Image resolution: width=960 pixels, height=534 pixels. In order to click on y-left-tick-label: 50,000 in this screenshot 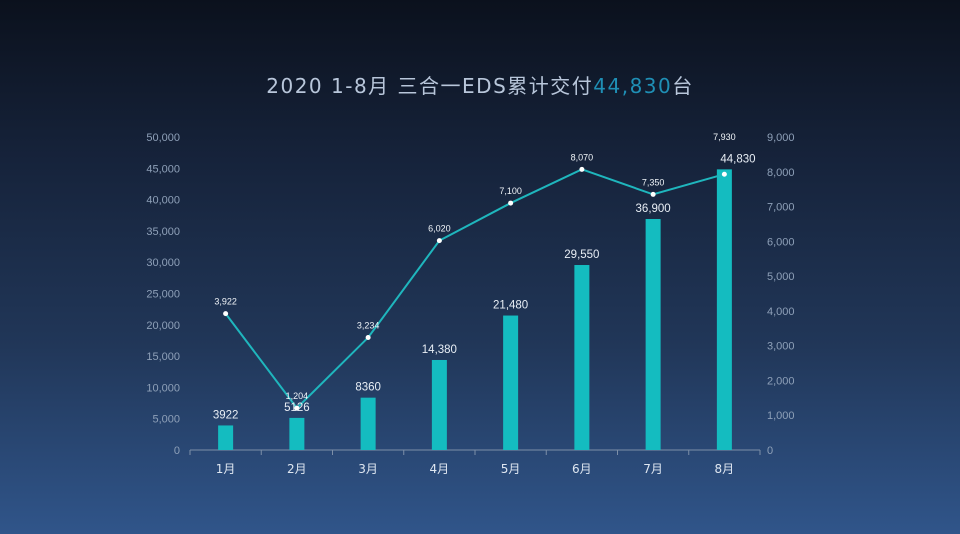, I will do `click(163, 138)`.